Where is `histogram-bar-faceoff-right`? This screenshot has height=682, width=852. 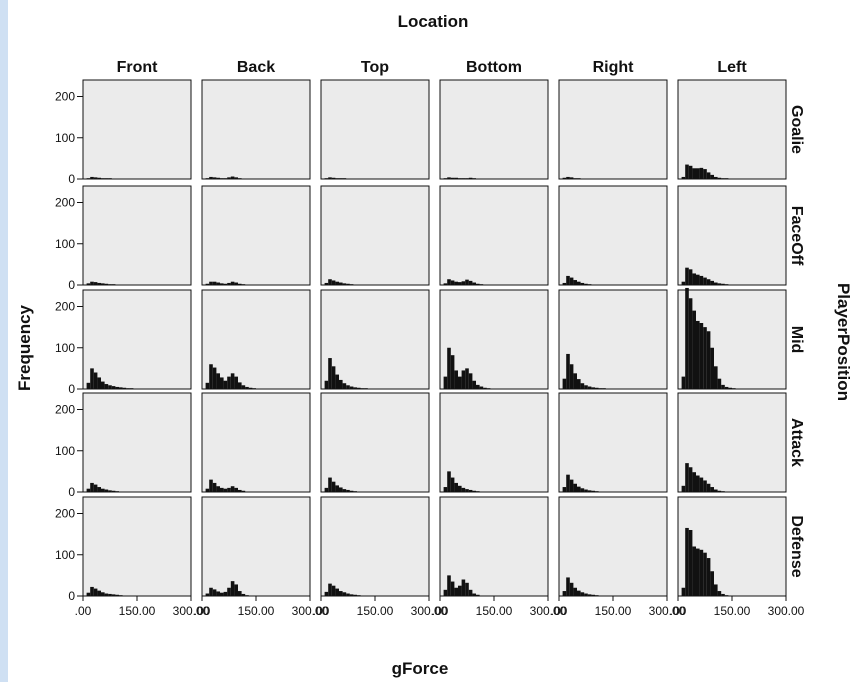
histogram-bar-faceoff-right is located at coordinates (582, 283).